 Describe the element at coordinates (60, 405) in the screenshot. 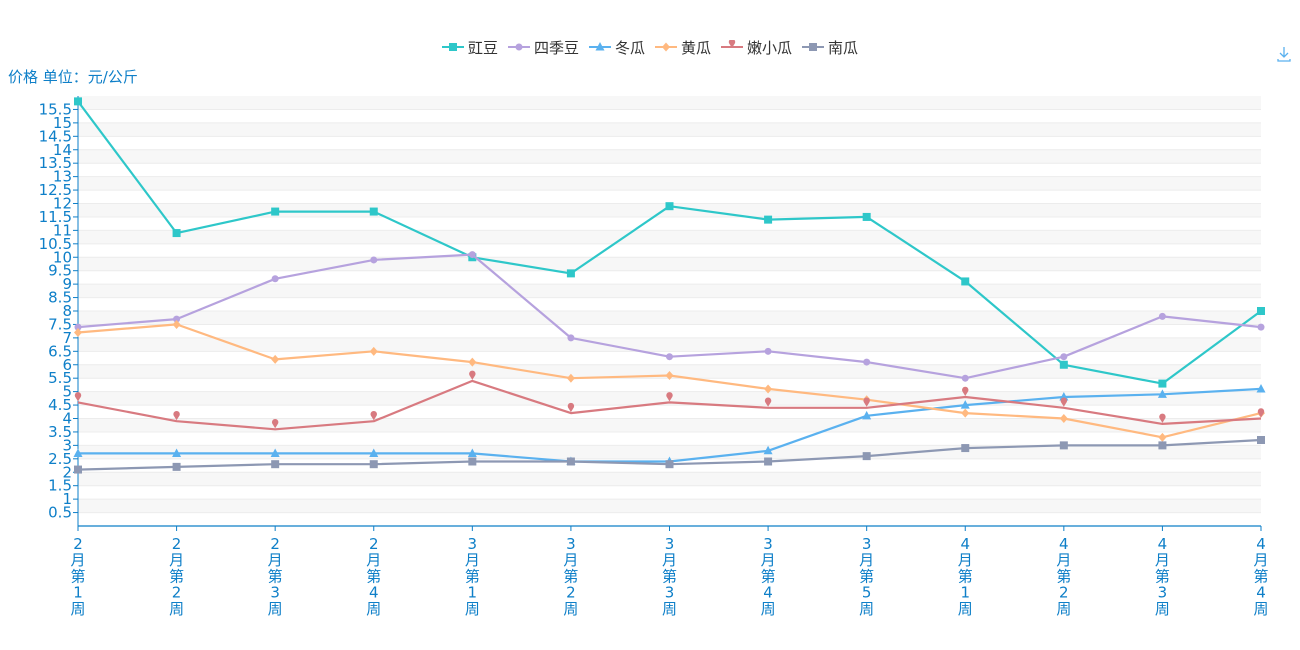

I see `y-tick-label: 4.5` at that location.